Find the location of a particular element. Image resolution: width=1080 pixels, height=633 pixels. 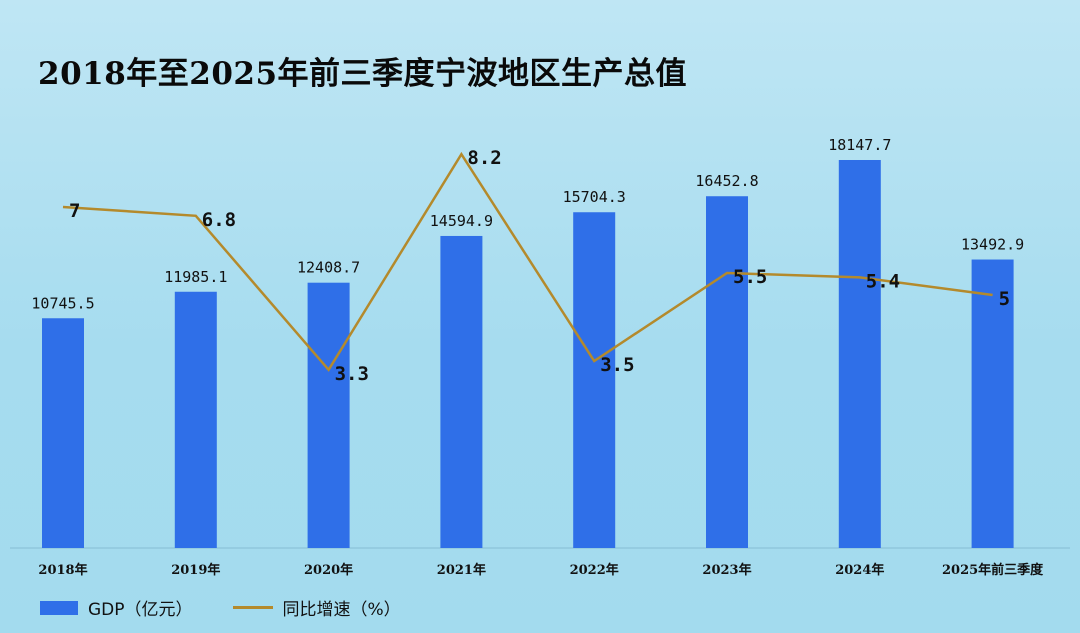

data-label-gdp: 16452.8 is located at coordinates (726, 181).